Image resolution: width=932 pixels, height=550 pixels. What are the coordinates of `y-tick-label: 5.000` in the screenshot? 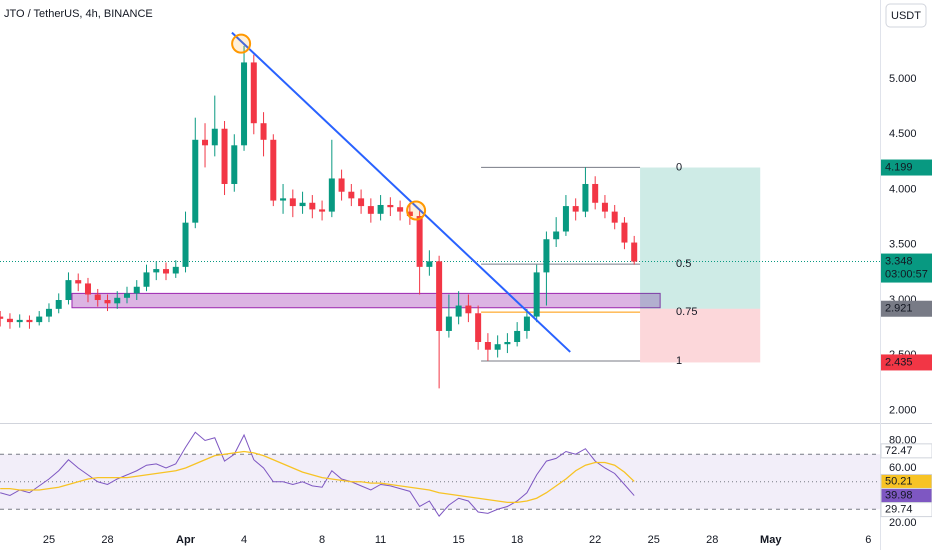 It's located at (903, 79).